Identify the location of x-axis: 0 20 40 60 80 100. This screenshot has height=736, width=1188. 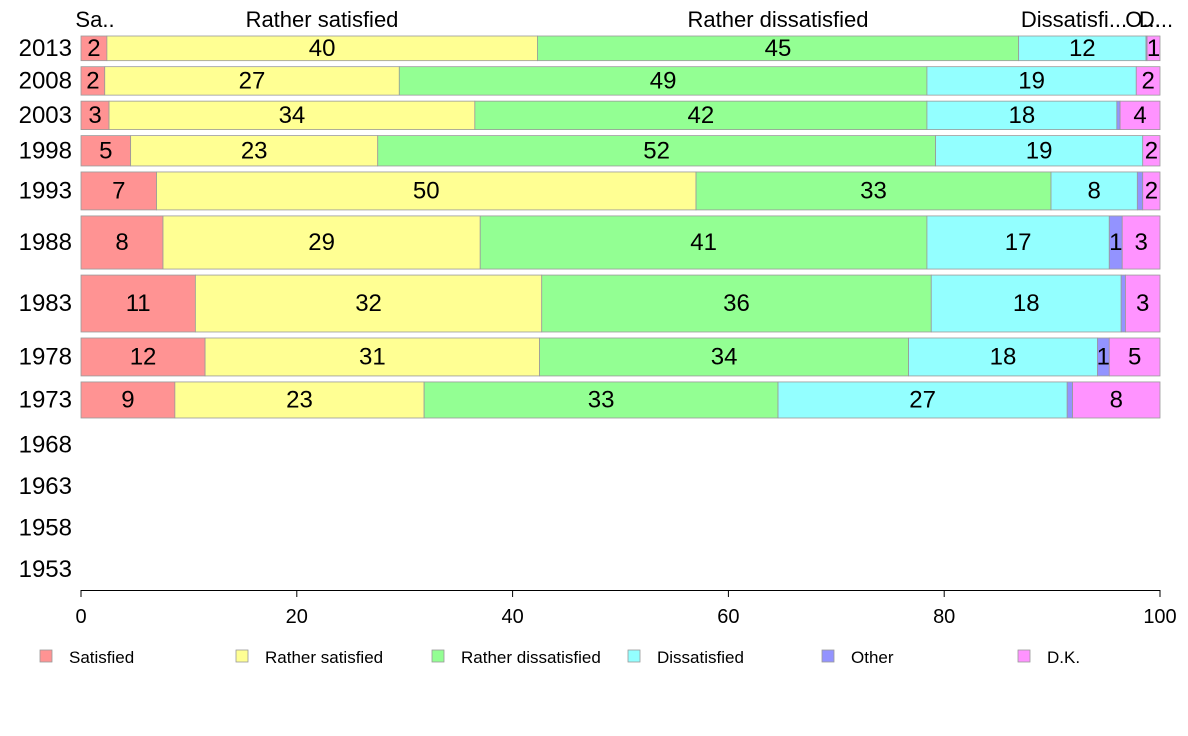
(626, 609).